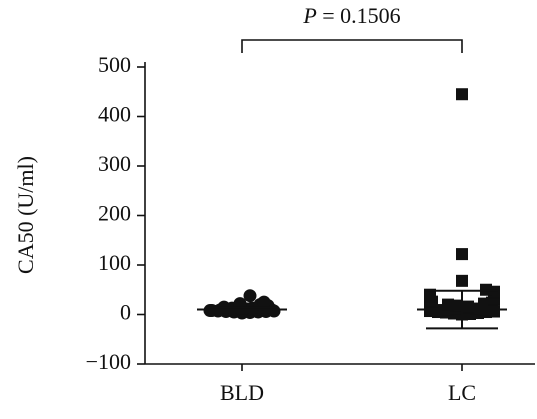  Describe the element at coordinates (114, 114) in the screenshot. I see `y-tick-label: 400` at that location.